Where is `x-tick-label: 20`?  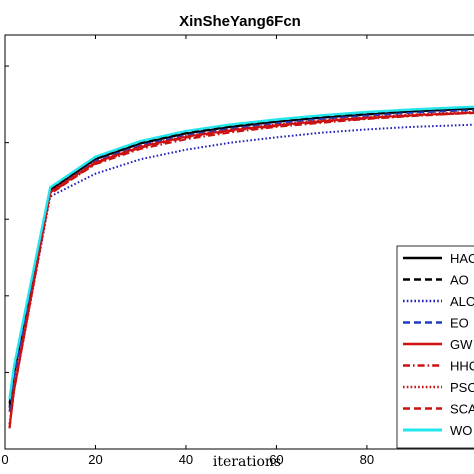 x-tick-label: 20 is located at coordinates (95, 459).